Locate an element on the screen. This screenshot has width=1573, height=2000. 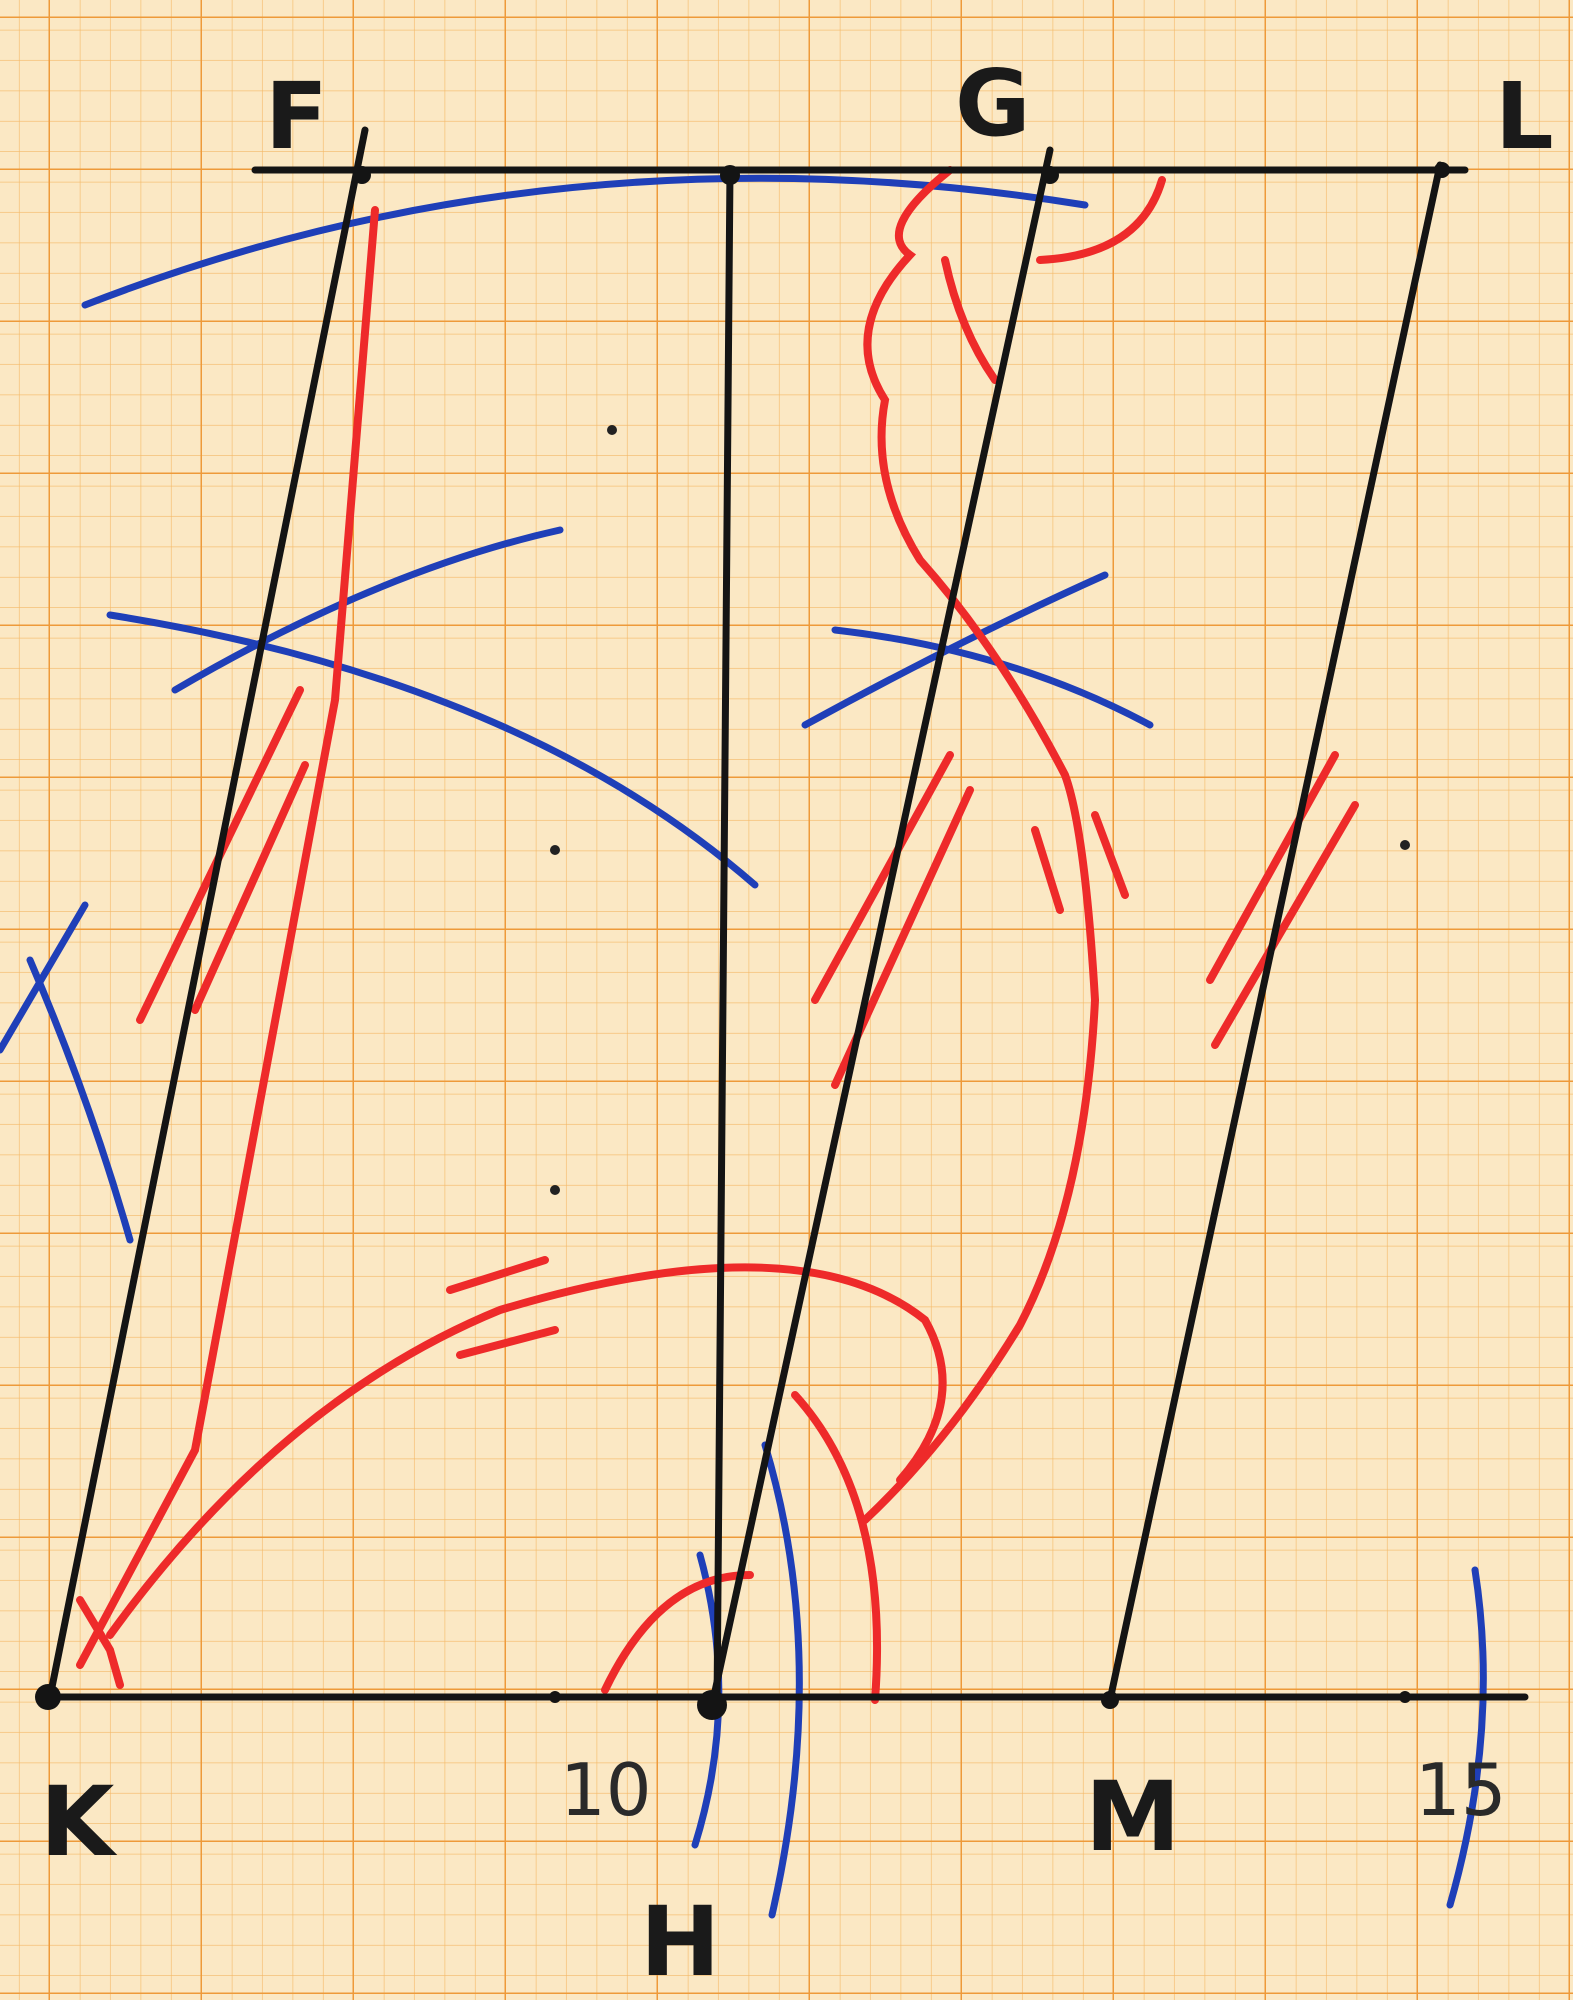
red-arc-h is located at coordinates (677, 1632).